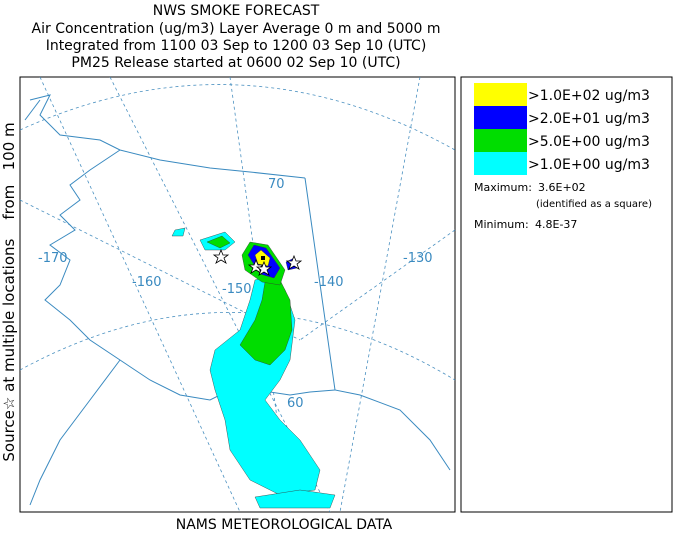 The image size is (678, 536). What do you see at coordinates (147, 282) in the screenshot?
I see `map-label: -160` at bounding box center [147, 282].